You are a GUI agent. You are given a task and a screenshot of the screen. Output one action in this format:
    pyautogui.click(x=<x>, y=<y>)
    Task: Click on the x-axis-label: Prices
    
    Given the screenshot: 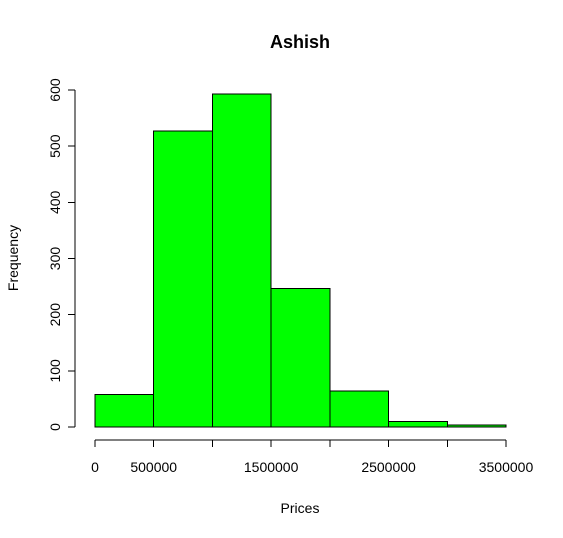 What is the action you would take?
    pyautogui.click(x=300, y=508)
    